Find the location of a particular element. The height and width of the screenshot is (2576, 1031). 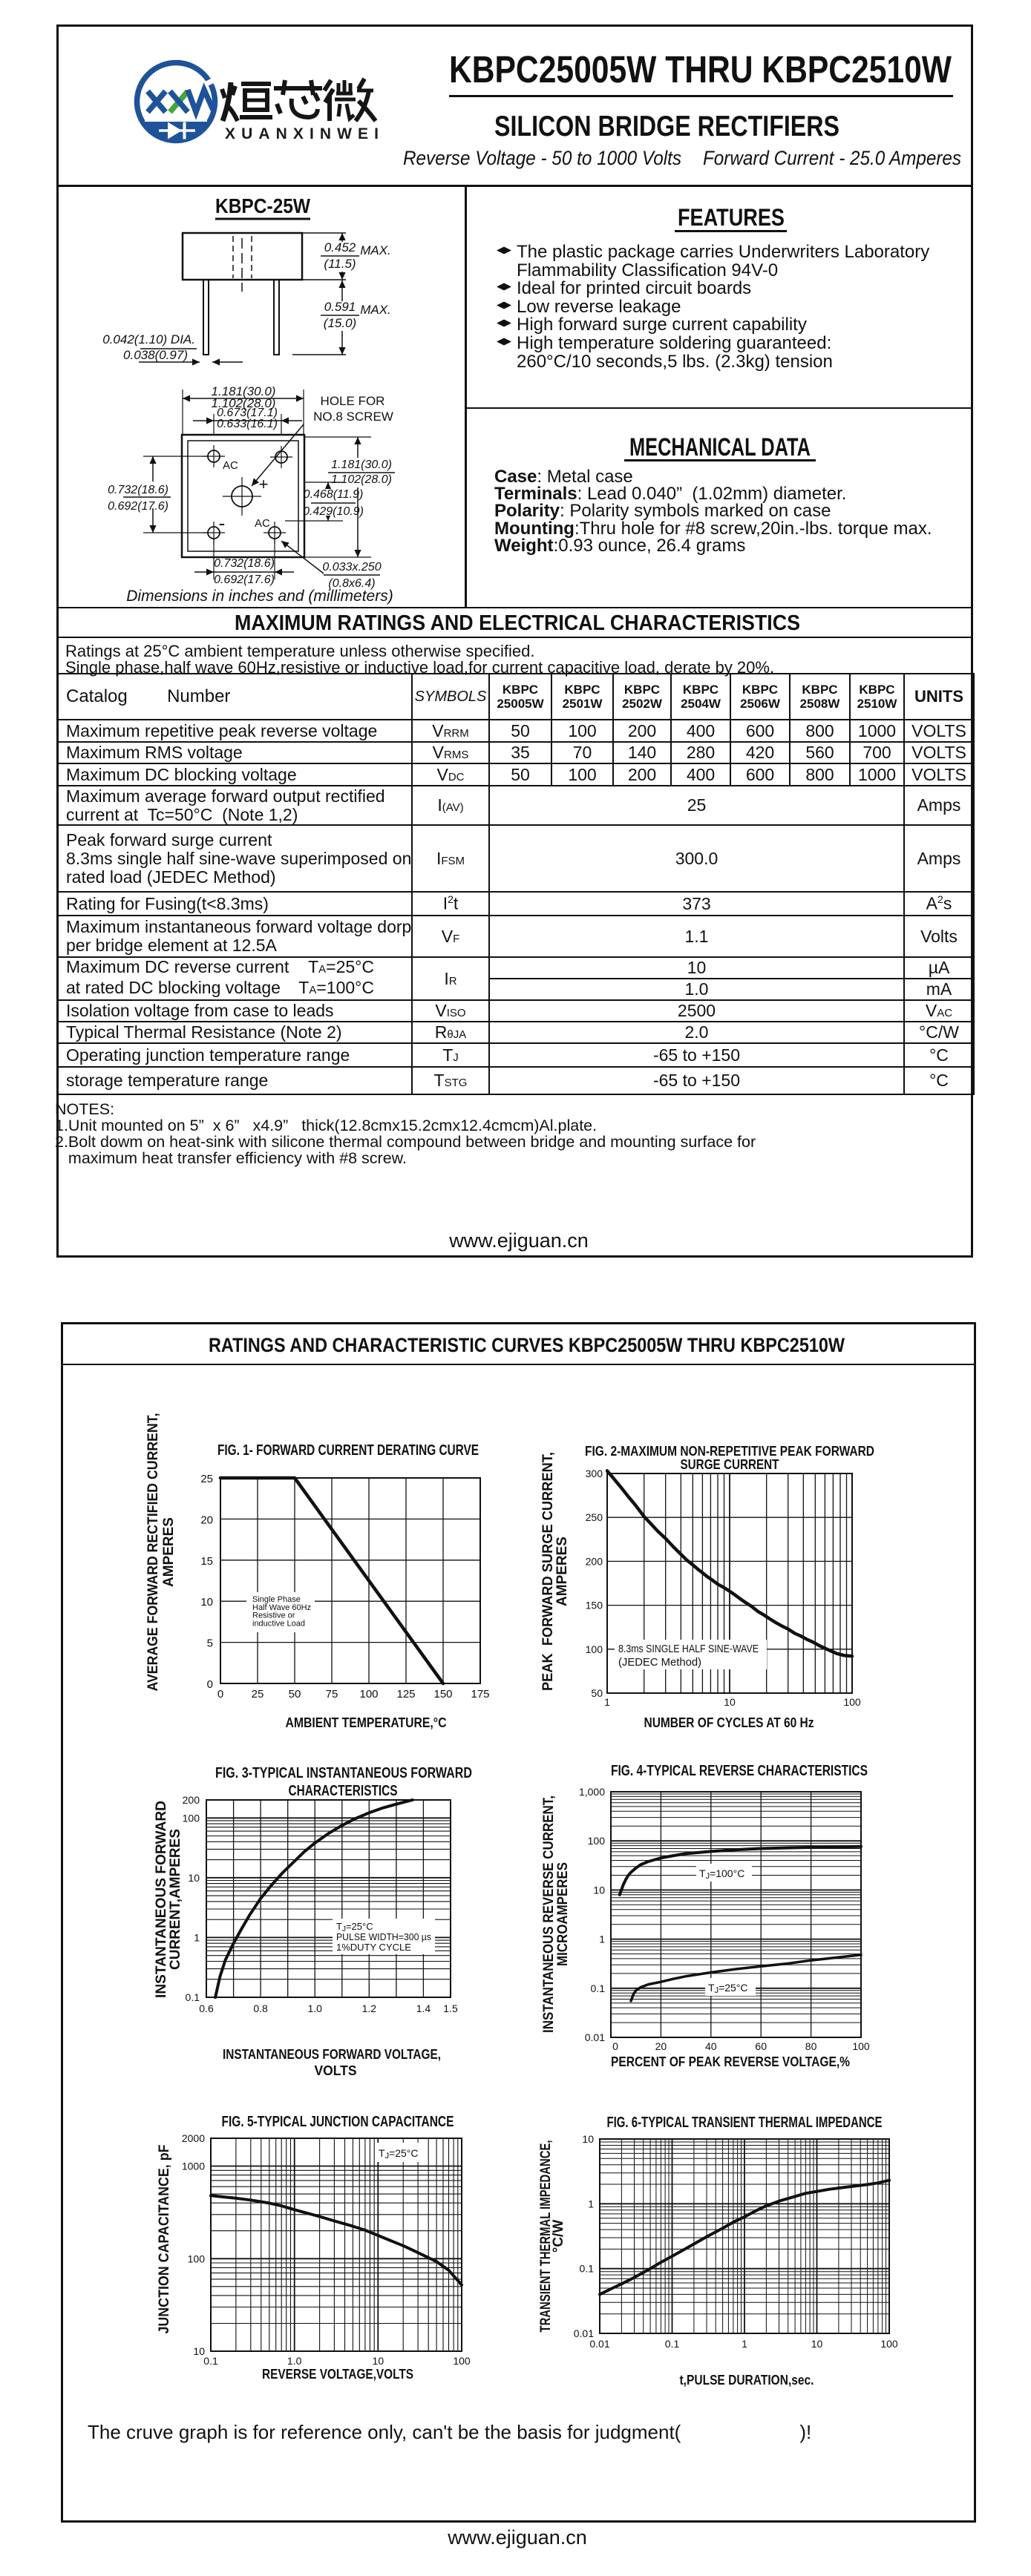

svg-text: 125 is located at coordinates (405, 1694).